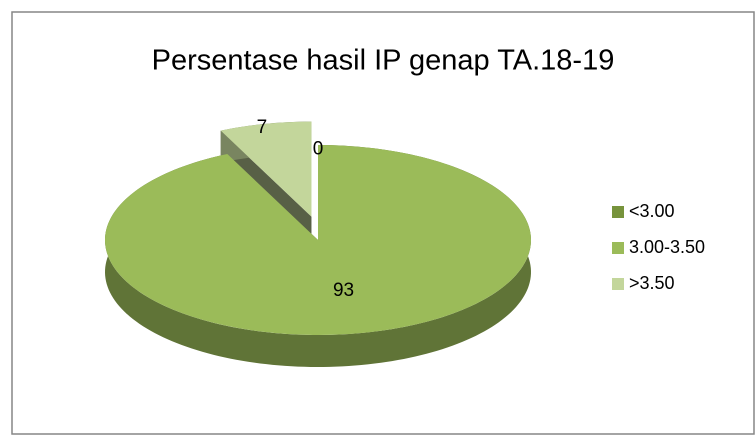 This screenshot has width=755, height=440. Describe the element at coordinates (318, 148) in the screenshot. I see `data-label: 0` at that location.